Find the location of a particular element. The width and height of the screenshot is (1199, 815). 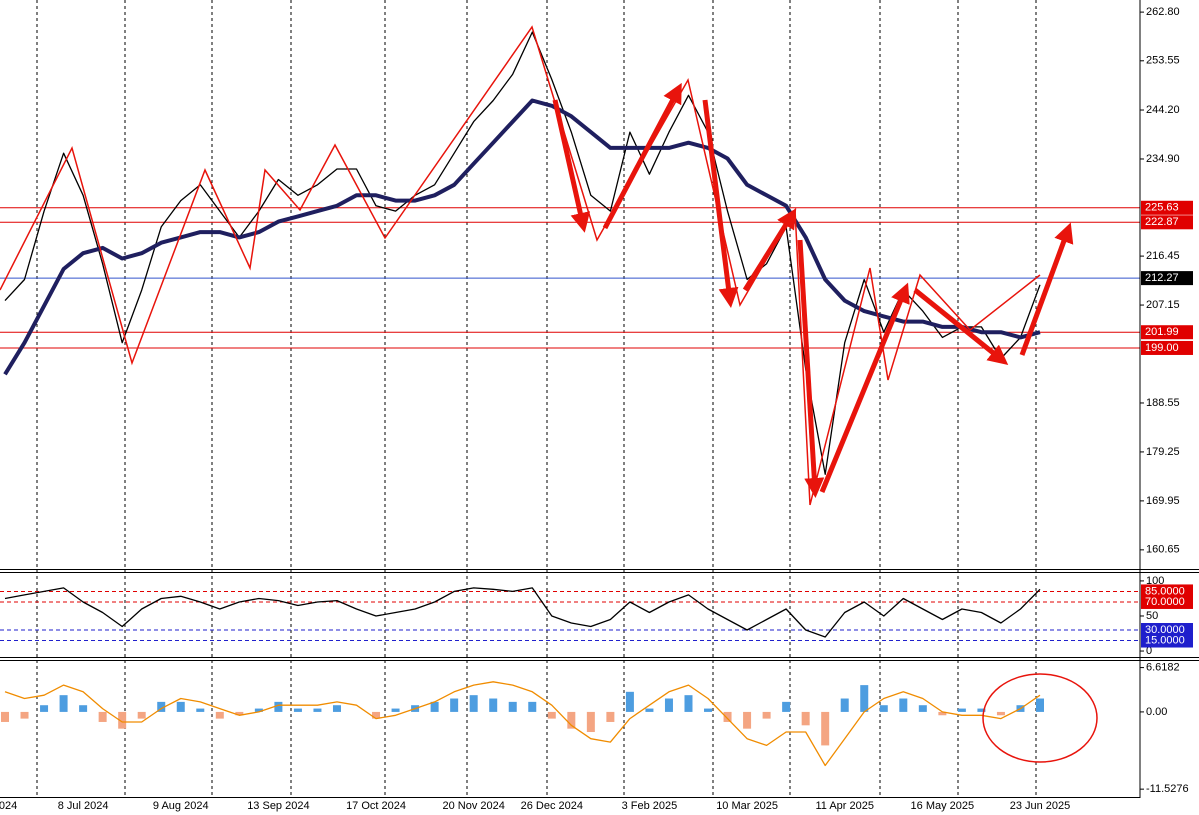

x-tick-label: 13 Sep 2024 is located at coordinates (278, 806).